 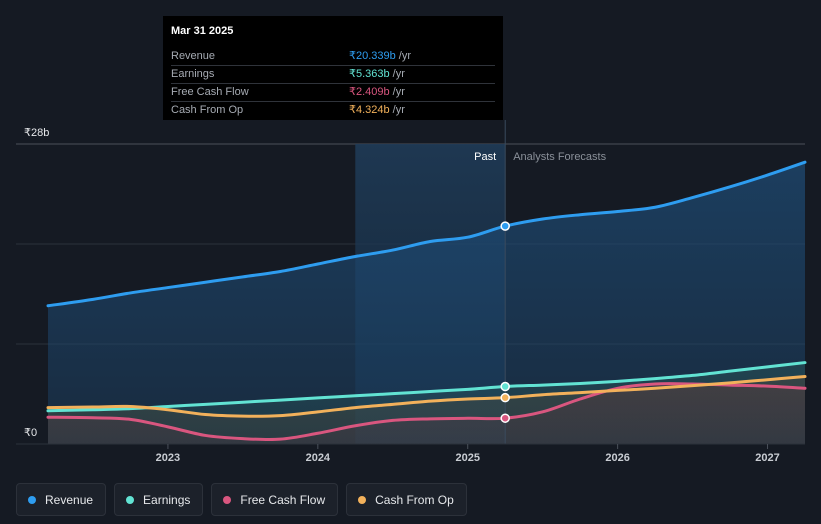 What do you see at coordinates (505, 397) in the screenshot?
I see `marker-cash-from-op` at bounding box center [505, 397].